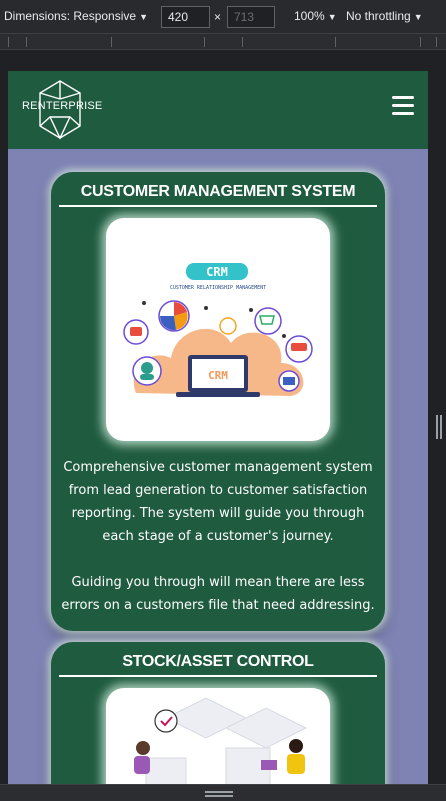 This screenshot has width=446, height=801. I want to click on crm-illustration-graphic: CRM CUSTOMER RELATIONSHIP MANAGEMENT CRM, so click(218, 330).